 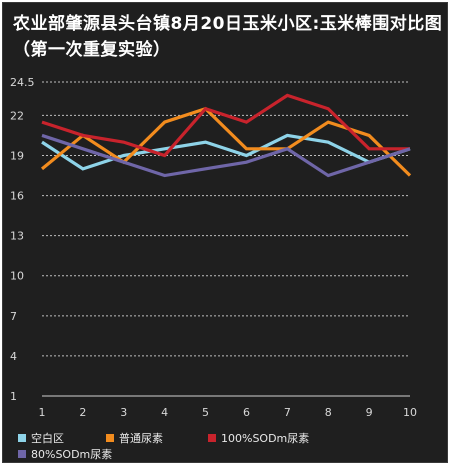 I want to click on x-tick-label: 8, so click(x=328, y=412).